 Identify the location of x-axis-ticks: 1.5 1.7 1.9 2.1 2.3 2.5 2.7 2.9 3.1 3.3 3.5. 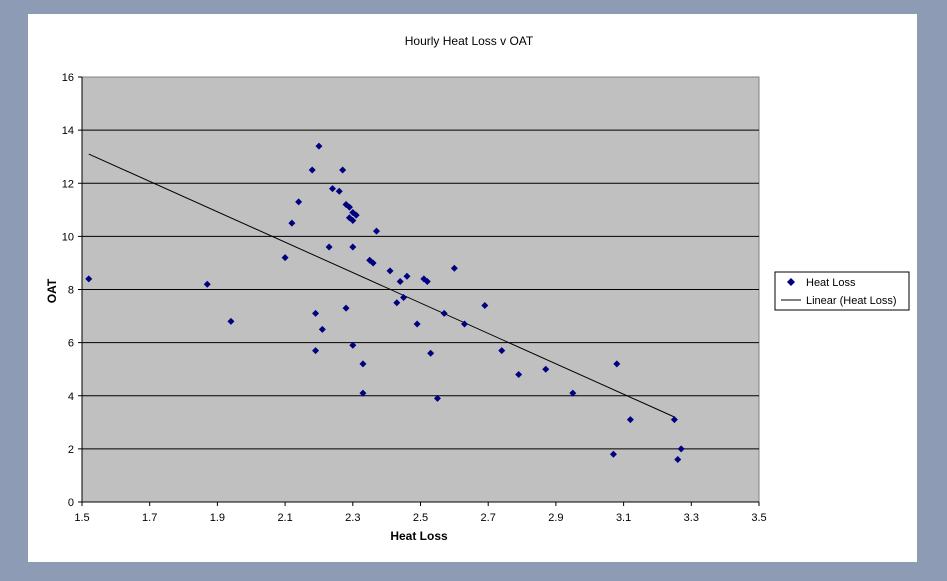
(420, 513).